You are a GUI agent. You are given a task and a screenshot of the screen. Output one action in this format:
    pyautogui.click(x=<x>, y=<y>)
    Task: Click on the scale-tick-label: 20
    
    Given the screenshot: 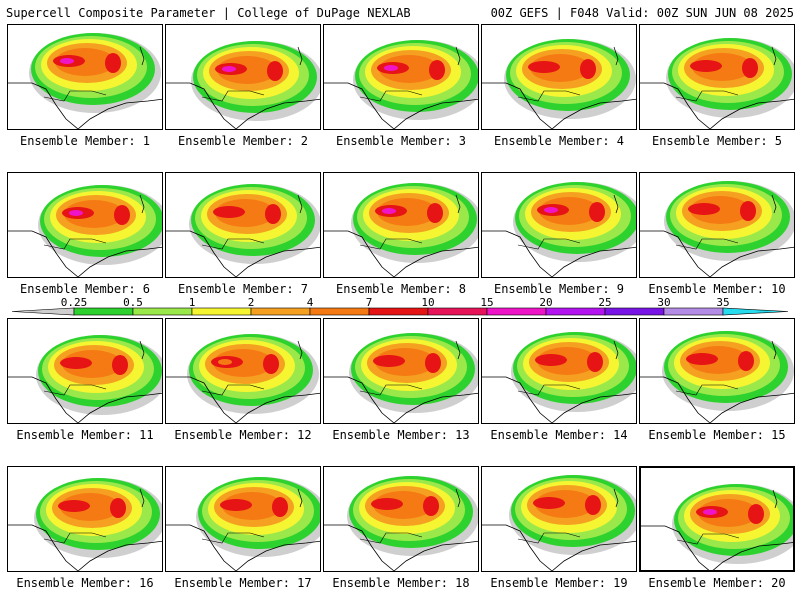 What is the action you would take?
    pyautogui.click(x=545, y=302)
    